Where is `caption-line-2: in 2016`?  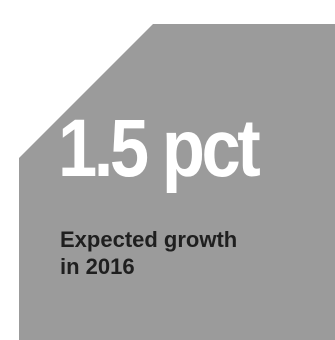 caption-line-2: in 2016 is located at coordinates (97, 266).